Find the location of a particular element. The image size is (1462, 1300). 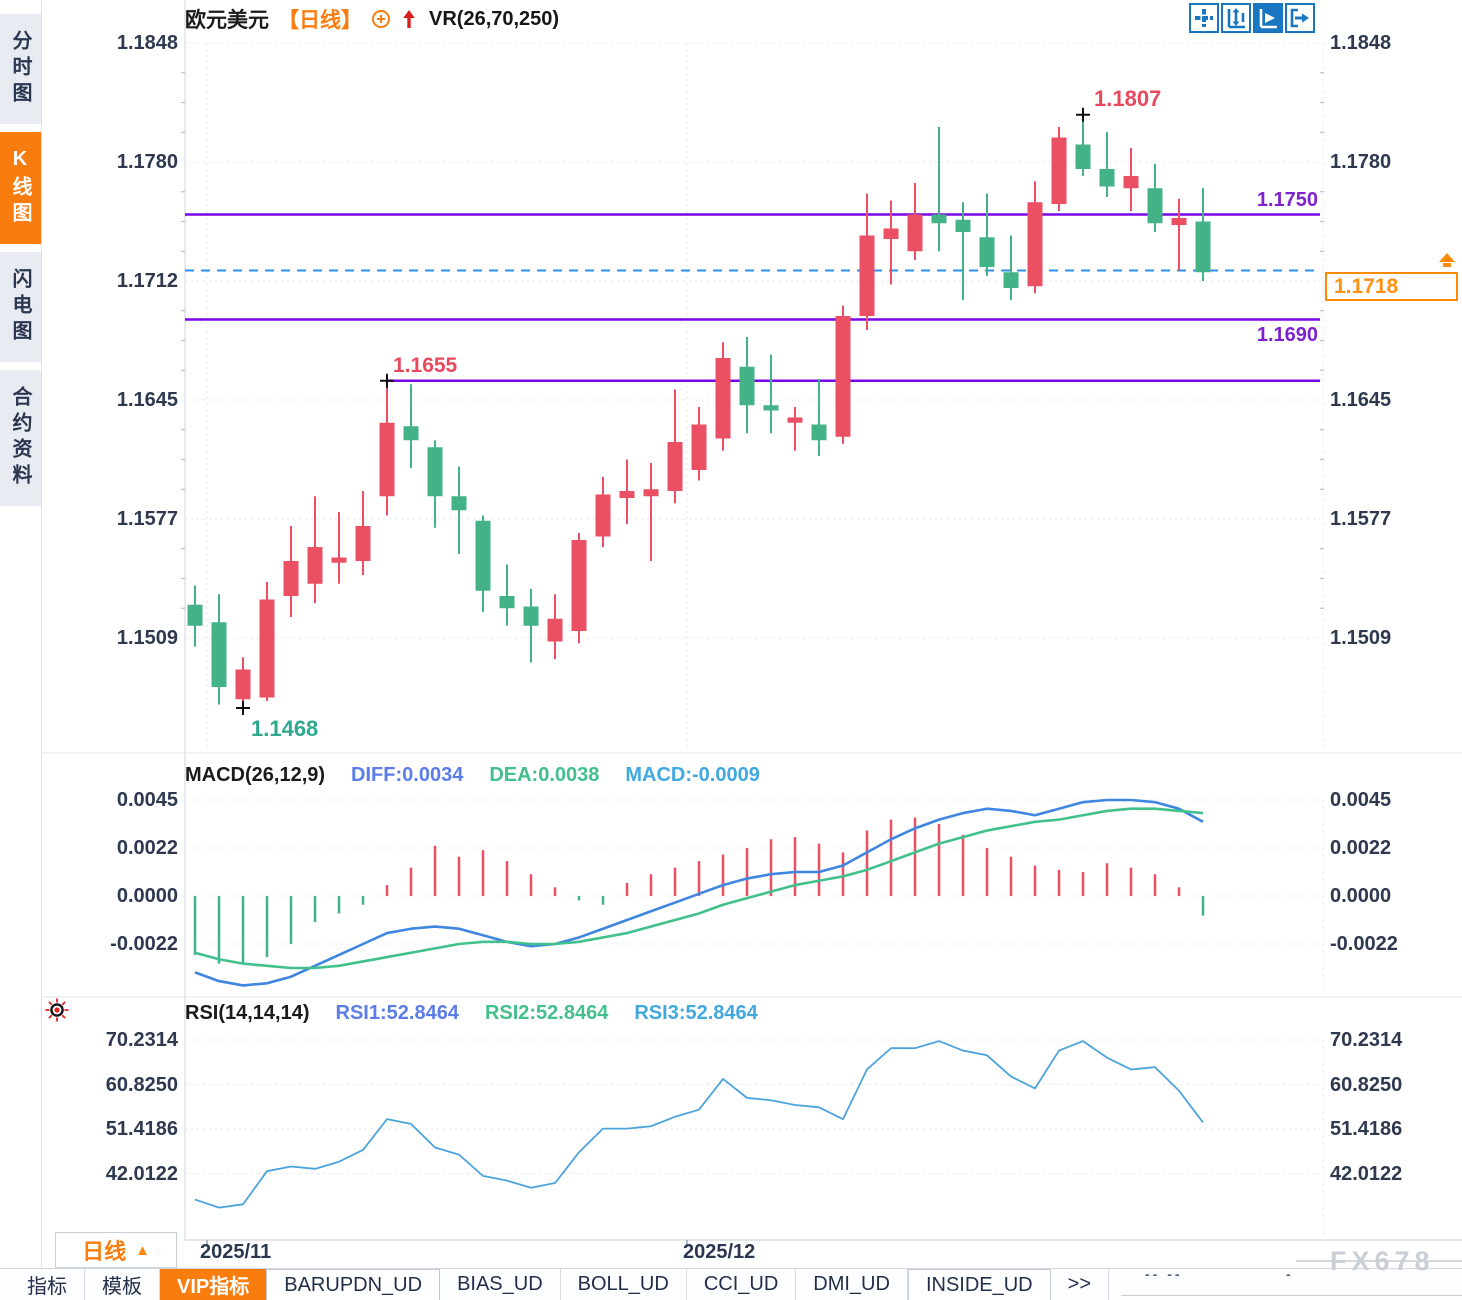

auto-scale-icon is located at coordinates (1268, 18).